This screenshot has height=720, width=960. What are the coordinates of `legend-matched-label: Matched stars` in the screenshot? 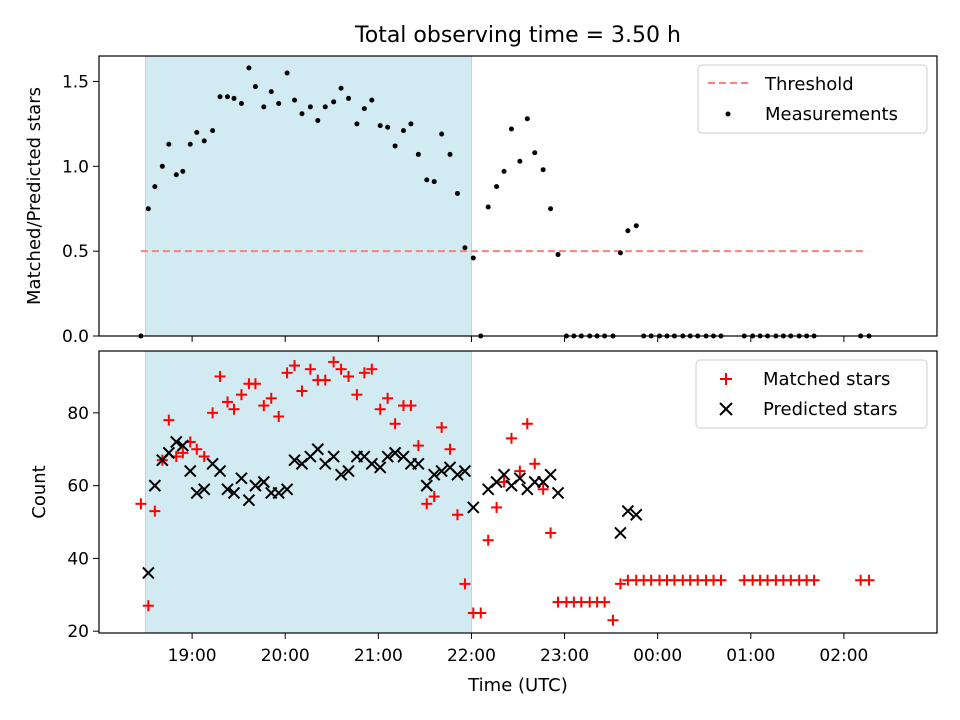 It's located at (826, 379).